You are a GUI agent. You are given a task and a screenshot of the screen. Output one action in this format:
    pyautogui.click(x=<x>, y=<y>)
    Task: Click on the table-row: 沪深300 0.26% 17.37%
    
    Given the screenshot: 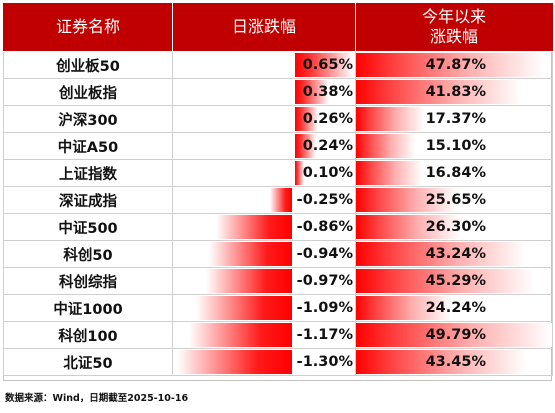 What is the action you would take?
    pyautogui.click(x=278, y=119)
    